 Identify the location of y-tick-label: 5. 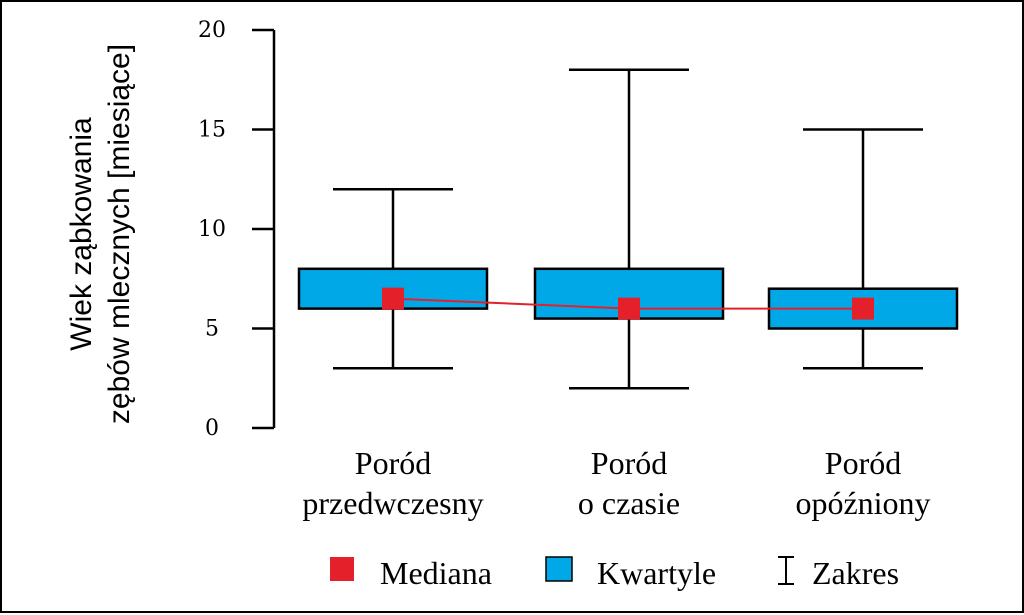
(212, 329).